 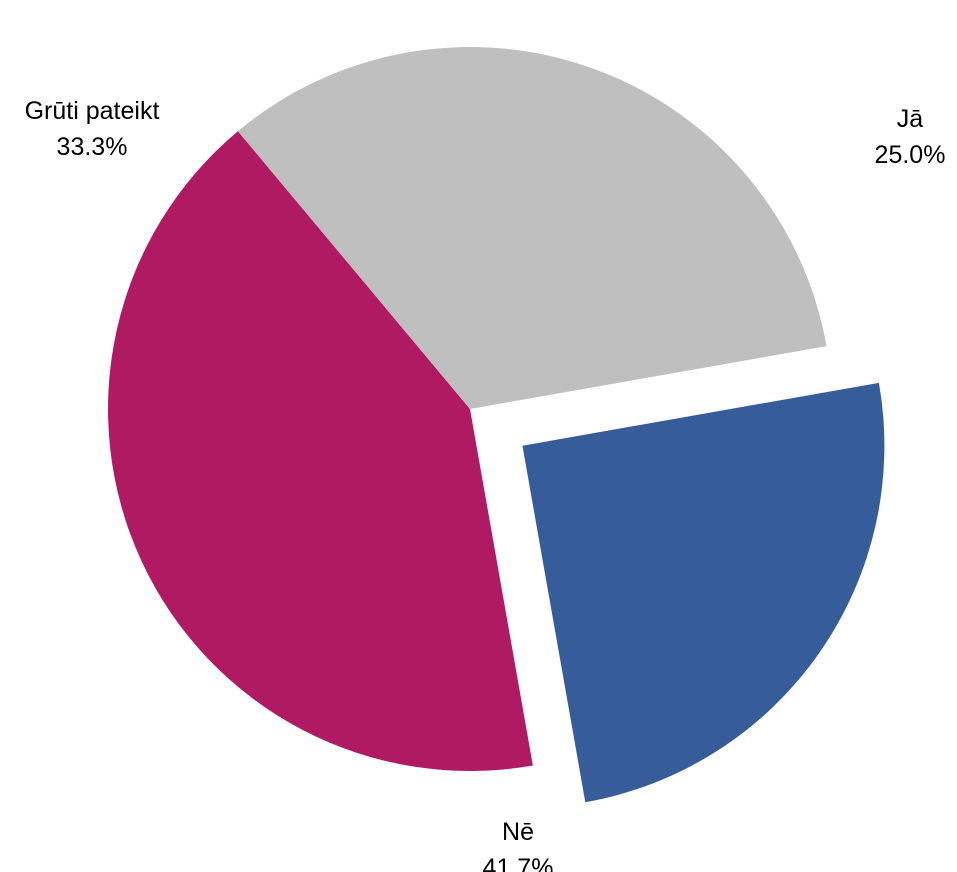 I want to click on slice-value-ne: 41.7%, so click(x=518, y=863).